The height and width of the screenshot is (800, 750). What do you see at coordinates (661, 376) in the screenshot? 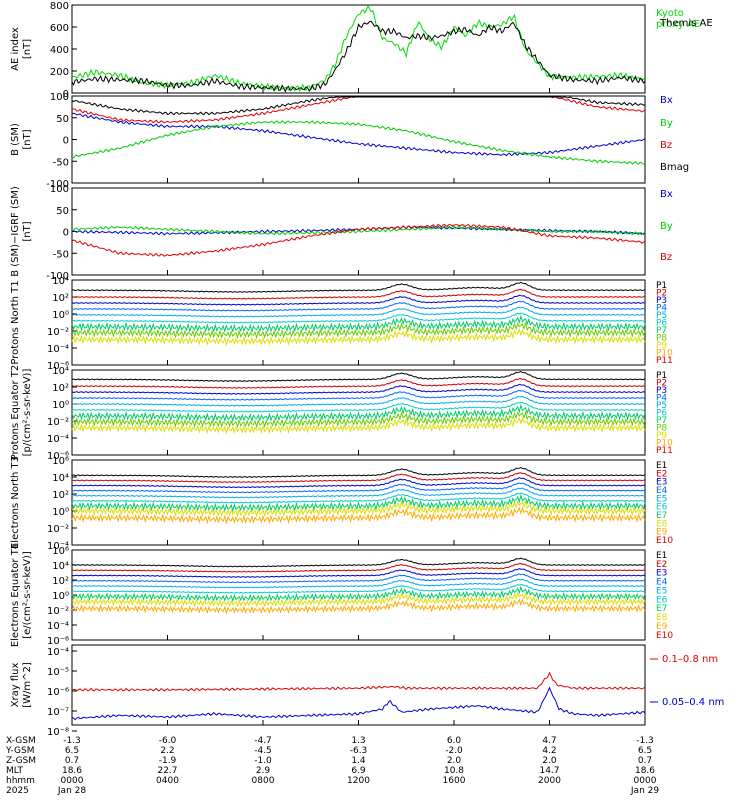
I see `legend-entry: P1` at bounding box center [661, 376].